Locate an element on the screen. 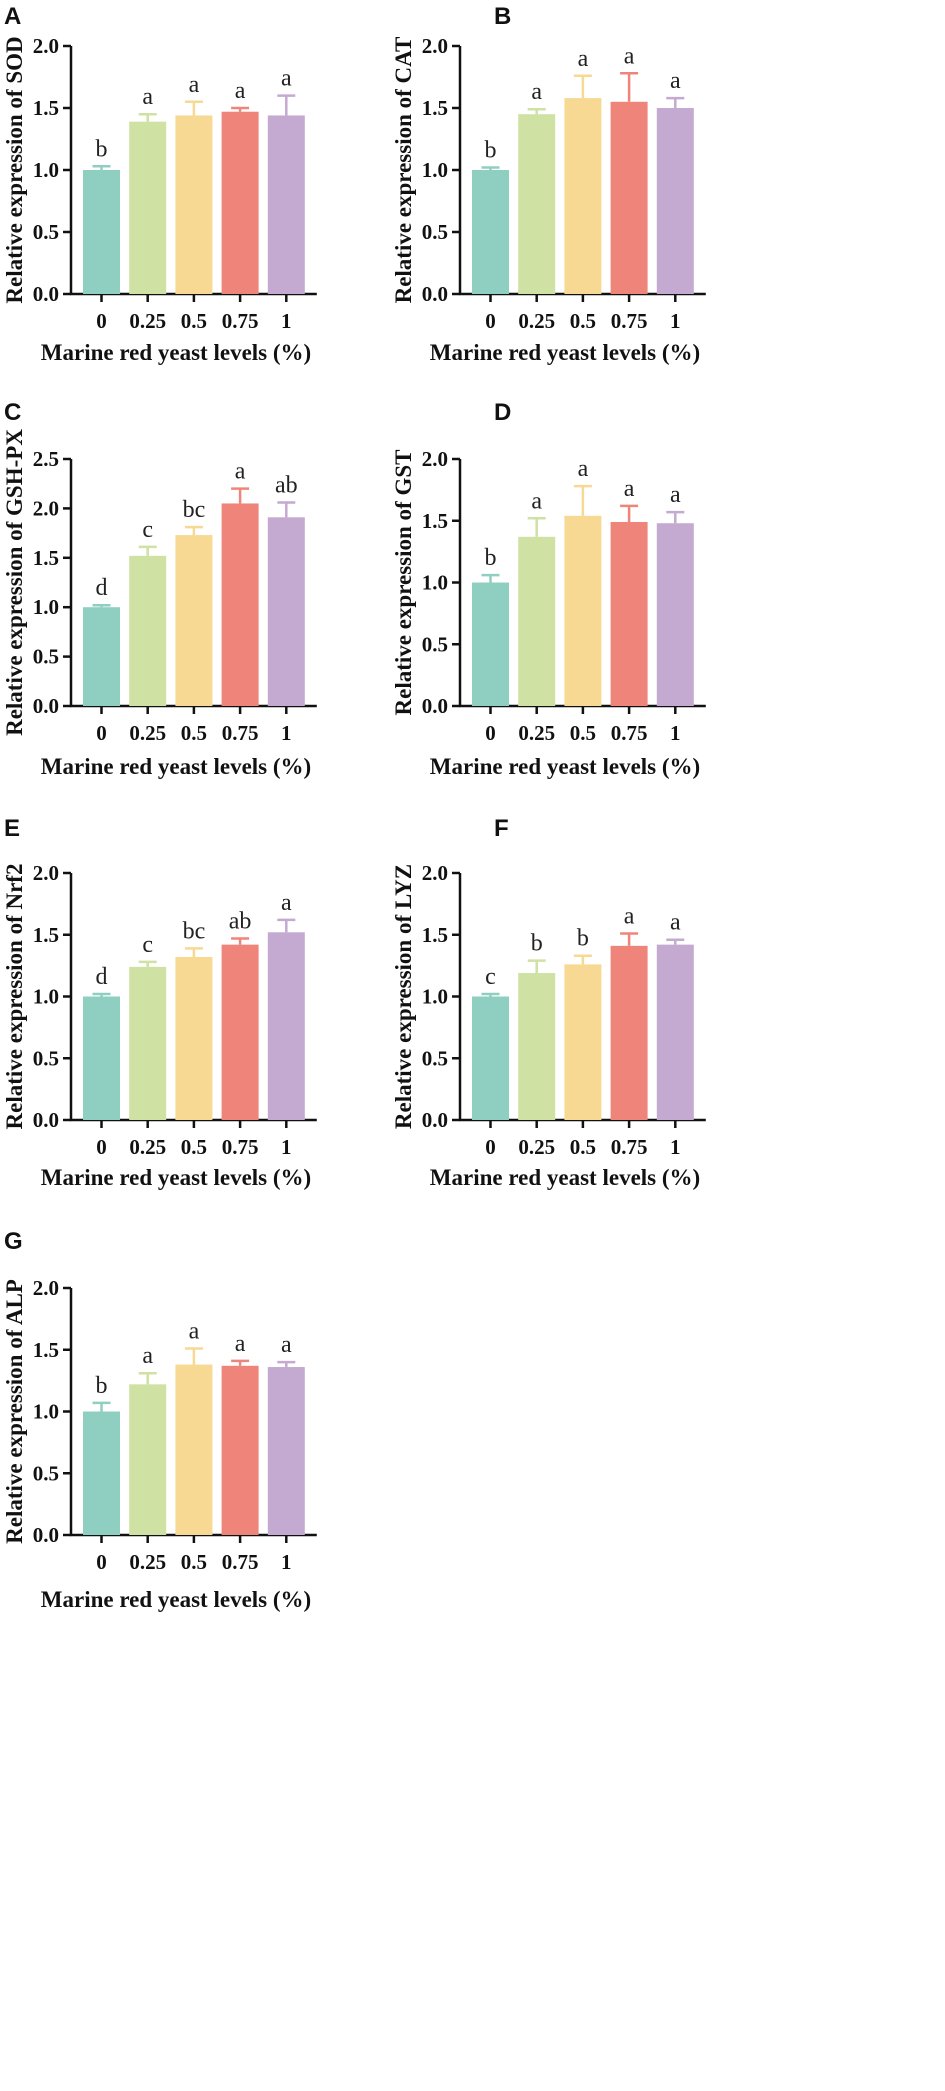  y-axis-title: Relative expression of LYZ is located at coordinates (403, 996).